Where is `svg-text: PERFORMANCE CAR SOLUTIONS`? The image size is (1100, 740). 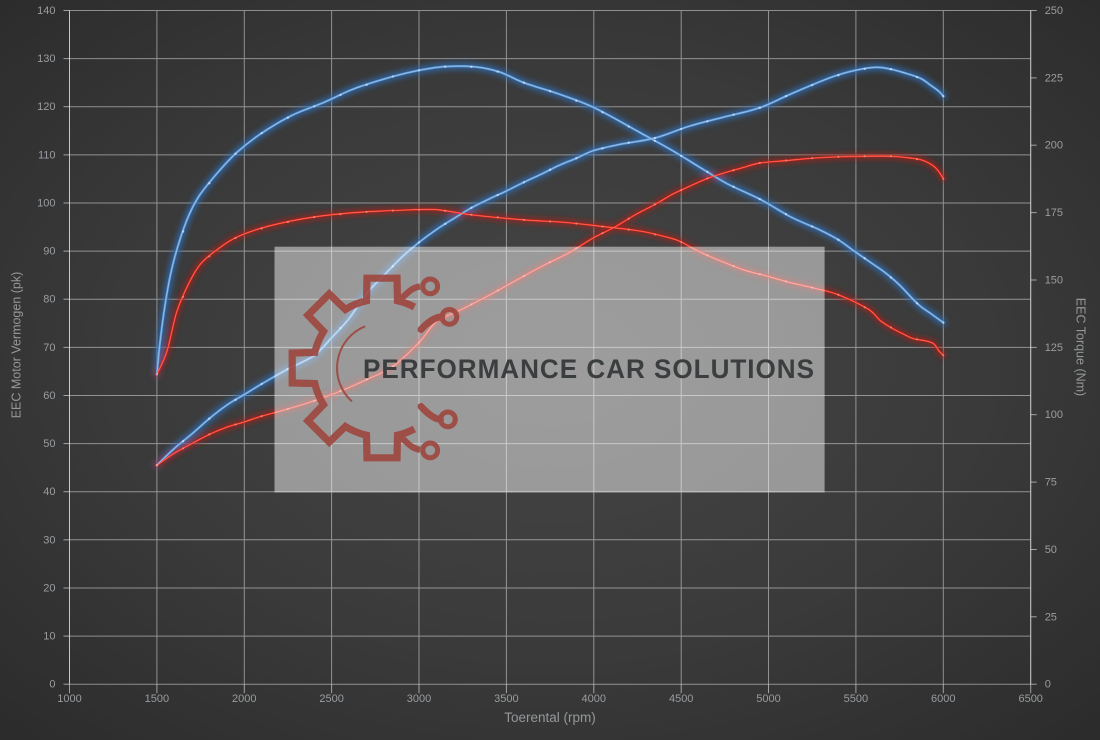 svg-text: PERFORMANCE CAR SOLUTIONS is located at coordinates (589, 369).